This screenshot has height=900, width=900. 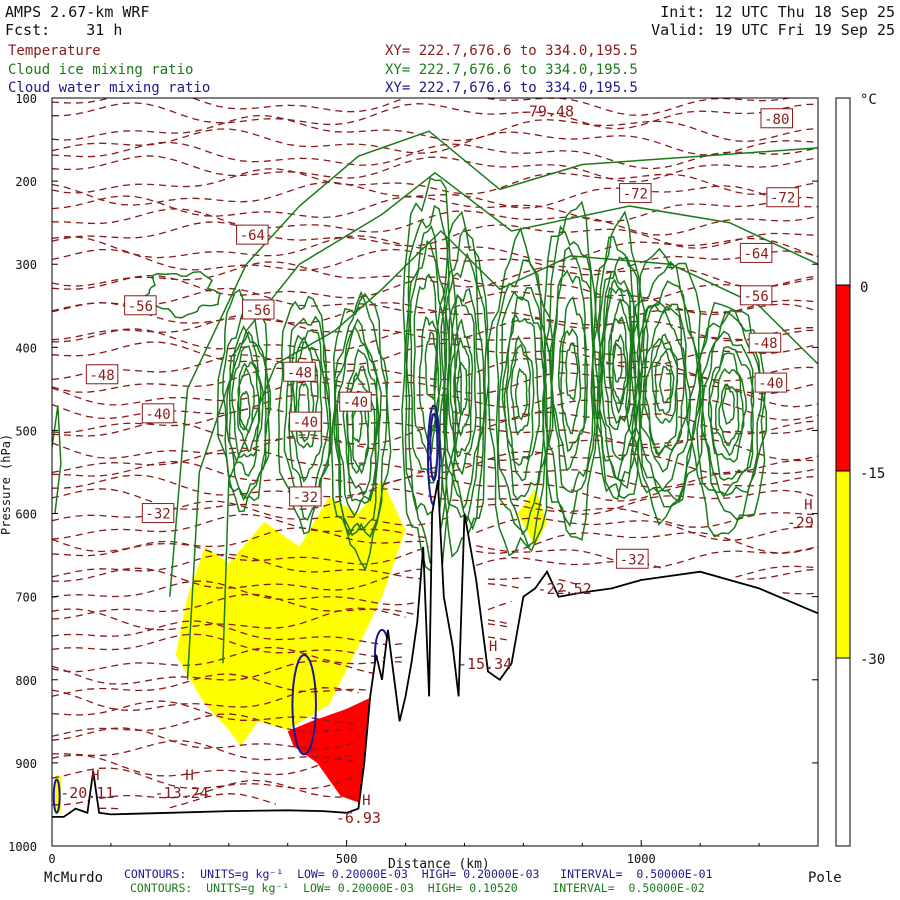 I want to click on right-endpoint-label: Pole, so click(x=825, y=878).